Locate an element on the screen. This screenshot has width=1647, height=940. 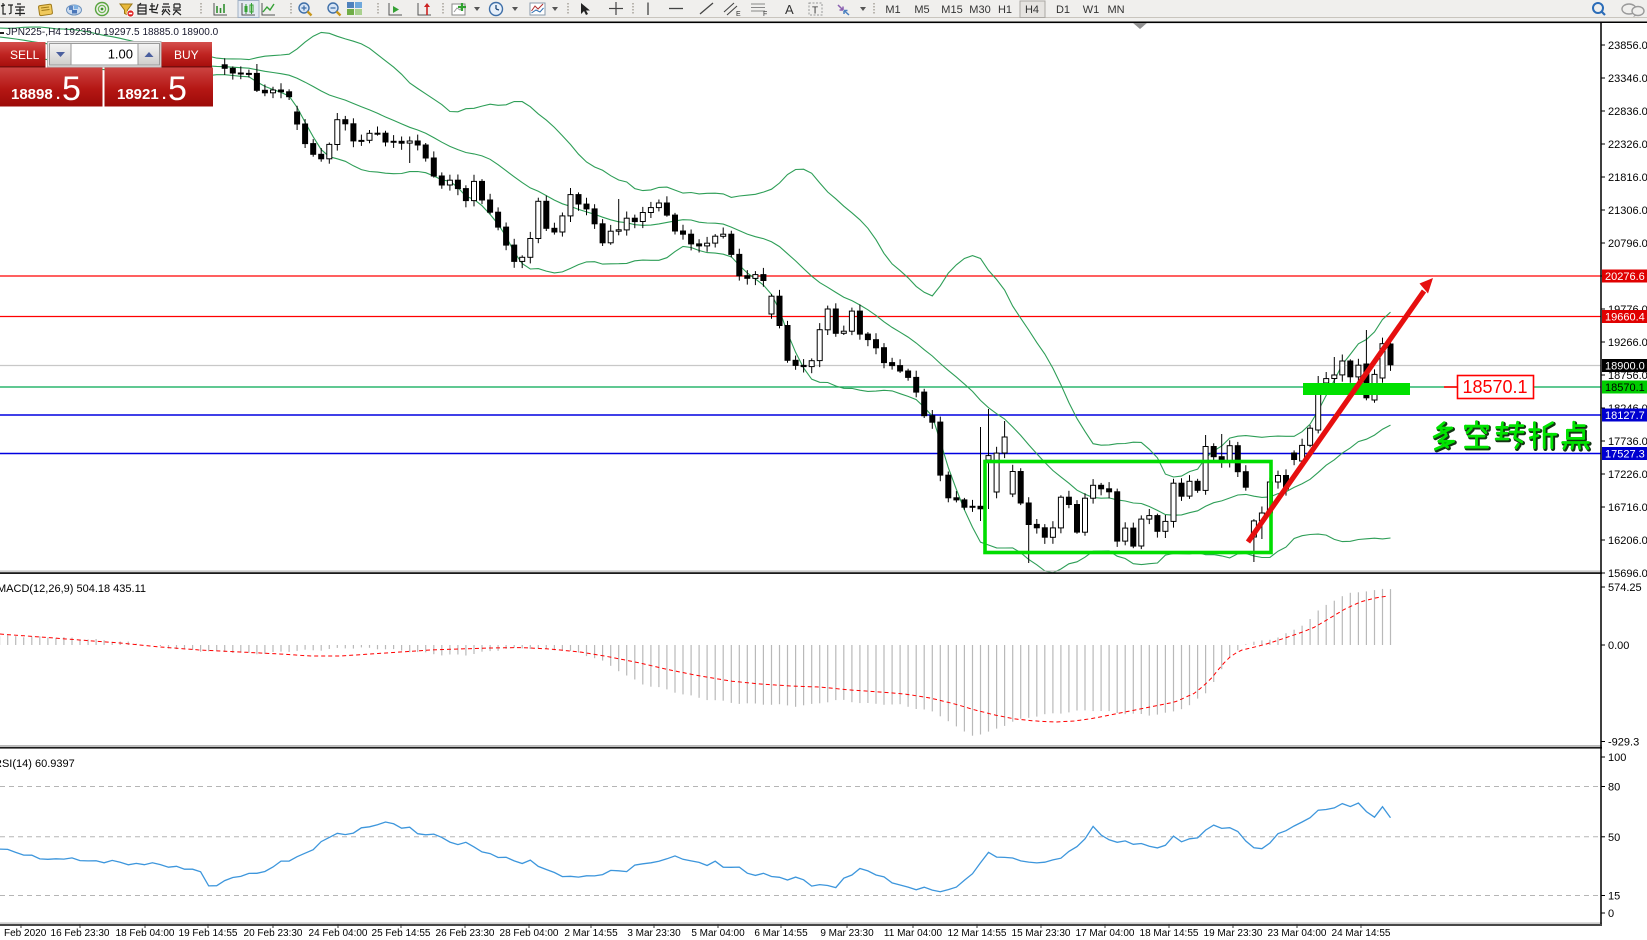
svg-text: 100 is located at coordinates (1617, 758).